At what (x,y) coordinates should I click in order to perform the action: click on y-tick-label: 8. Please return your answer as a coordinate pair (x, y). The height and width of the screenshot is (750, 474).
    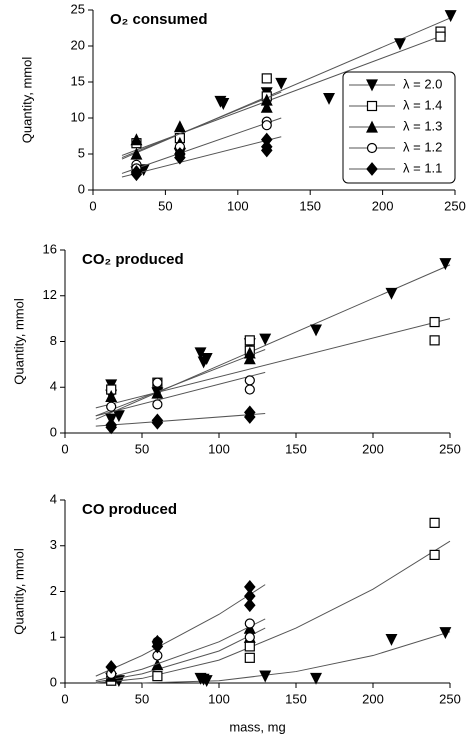
    Looking at the image, I should click on (53, 340).